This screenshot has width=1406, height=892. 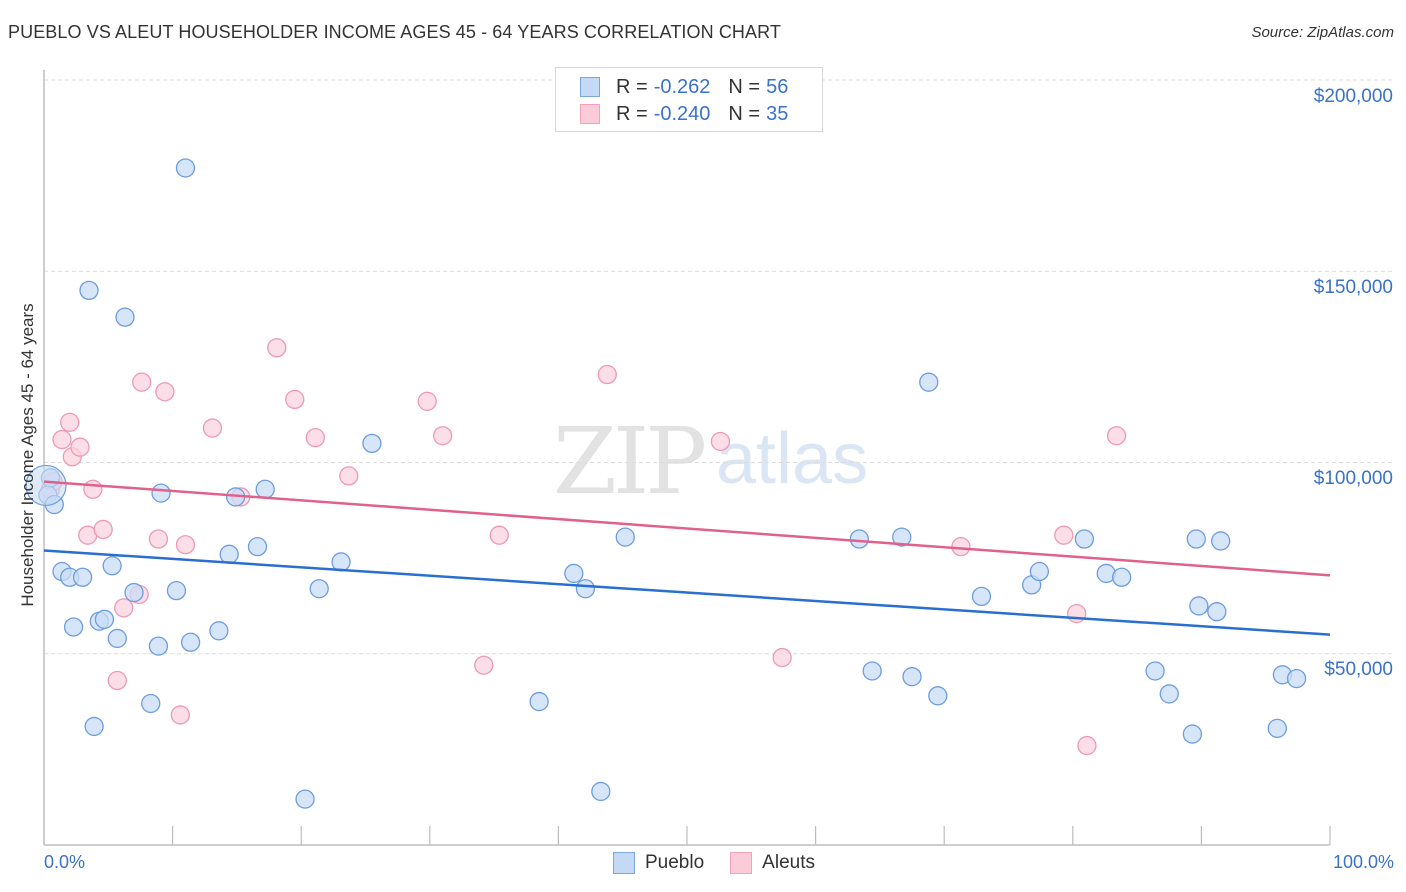 I want to click on legend-item-pueblo: Pueblo, so click(x=658, y=863).